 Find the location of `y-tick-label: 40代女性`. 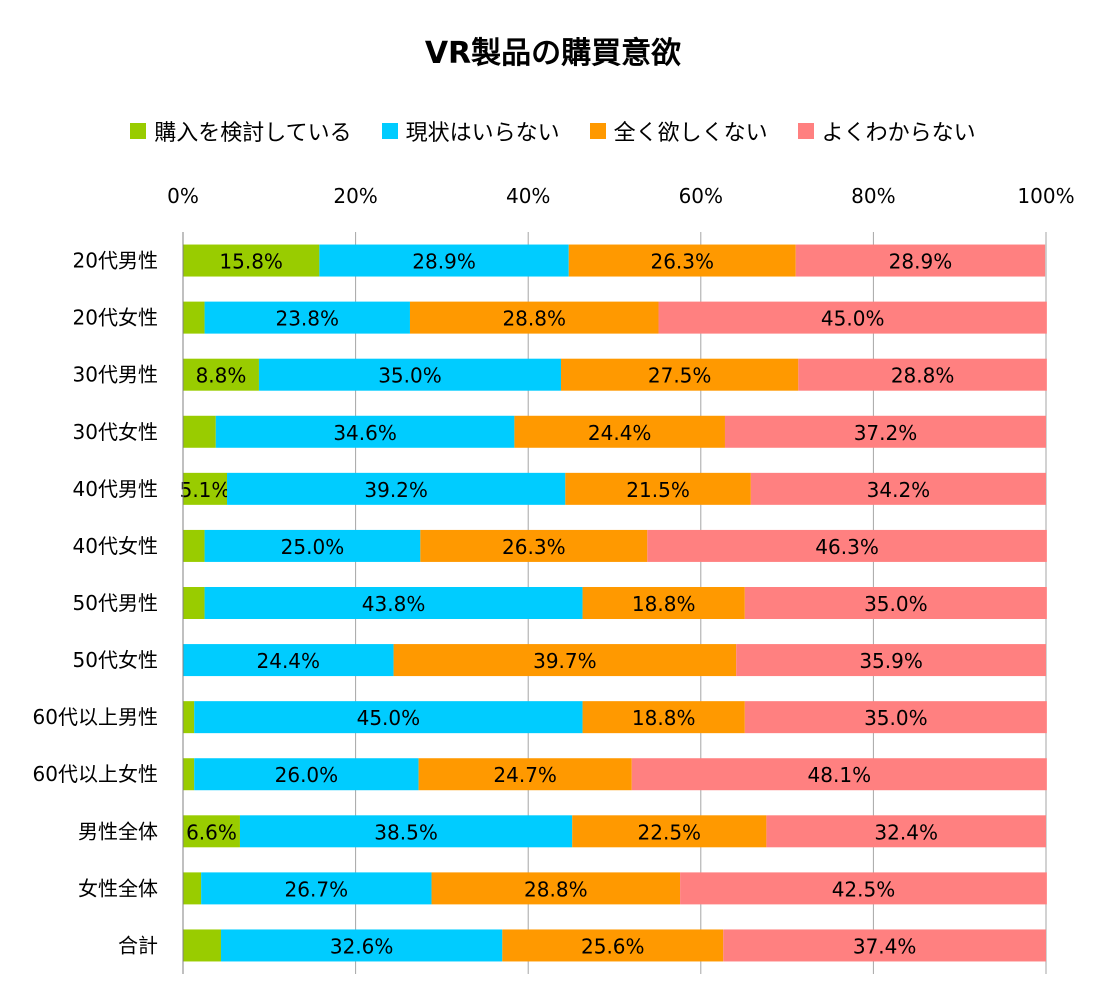

y-tick-label: 40代女性 is located at coordinates (115, 546).